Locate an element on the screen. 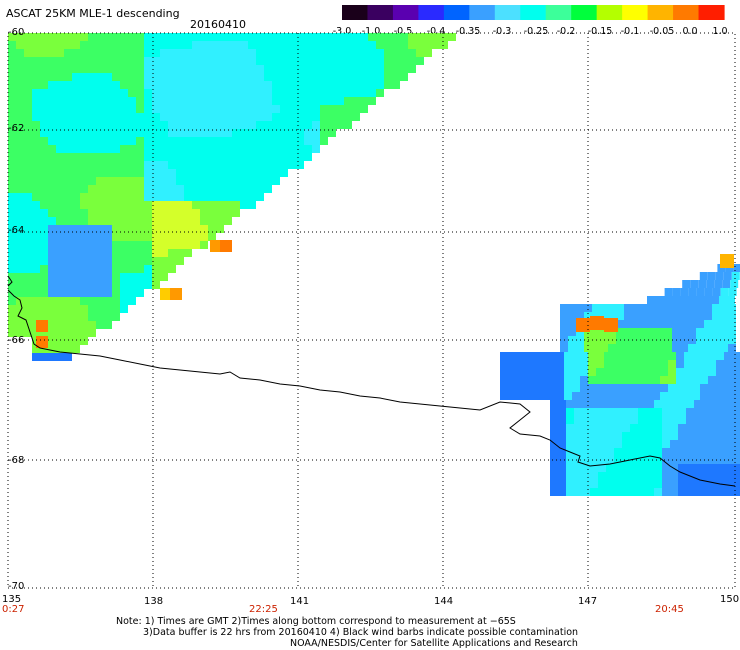 This screenshot has height=650, width=740. colorbar-tick-label: -0.4 is located at coordinates (436, 31).